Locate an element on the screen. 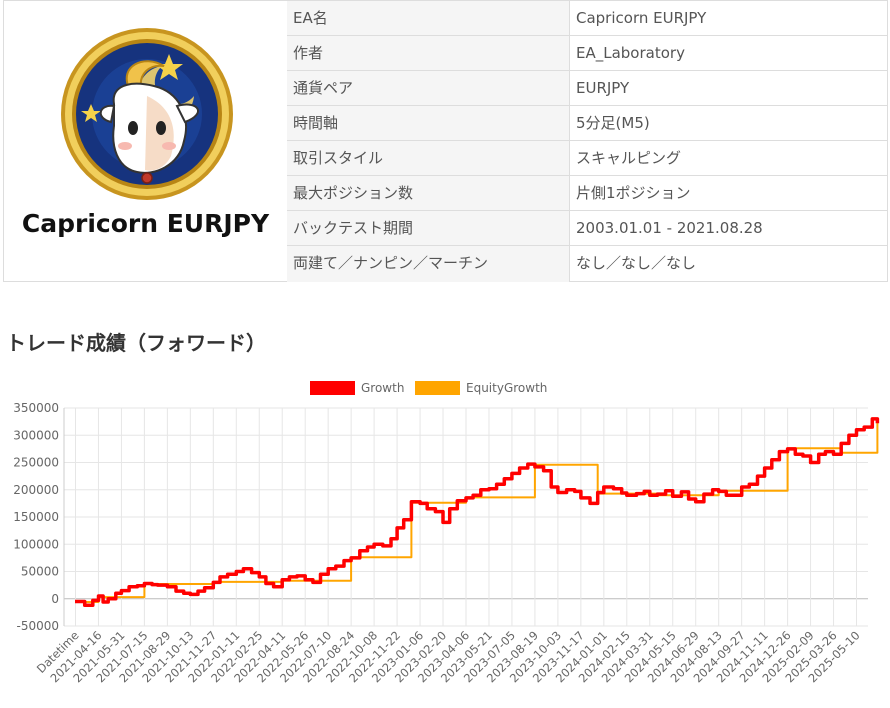  info-key: 取引スタイル is located at coordinates (428, 158).